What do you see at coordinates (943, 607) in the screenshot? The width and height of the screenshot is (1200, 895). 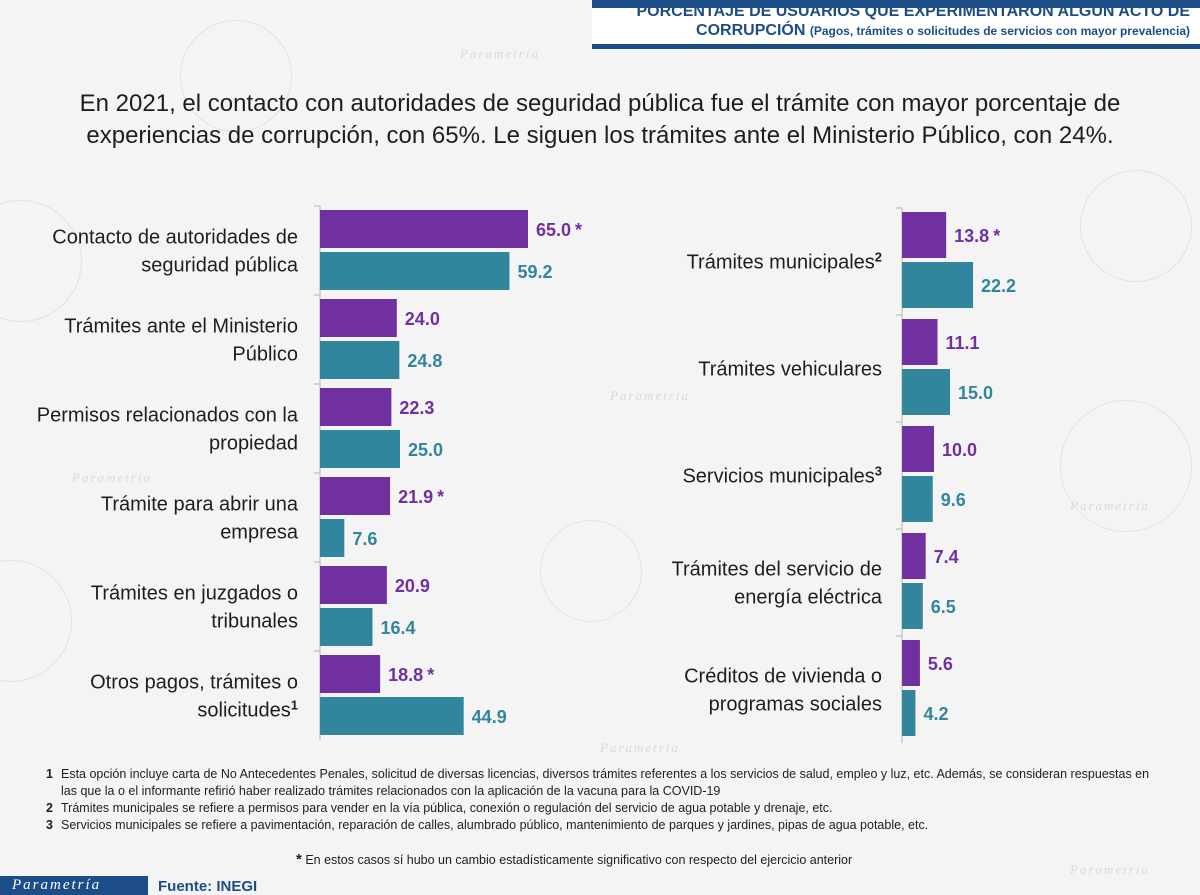 I see `data-label: 6.5` at bounding box center [943, 607].